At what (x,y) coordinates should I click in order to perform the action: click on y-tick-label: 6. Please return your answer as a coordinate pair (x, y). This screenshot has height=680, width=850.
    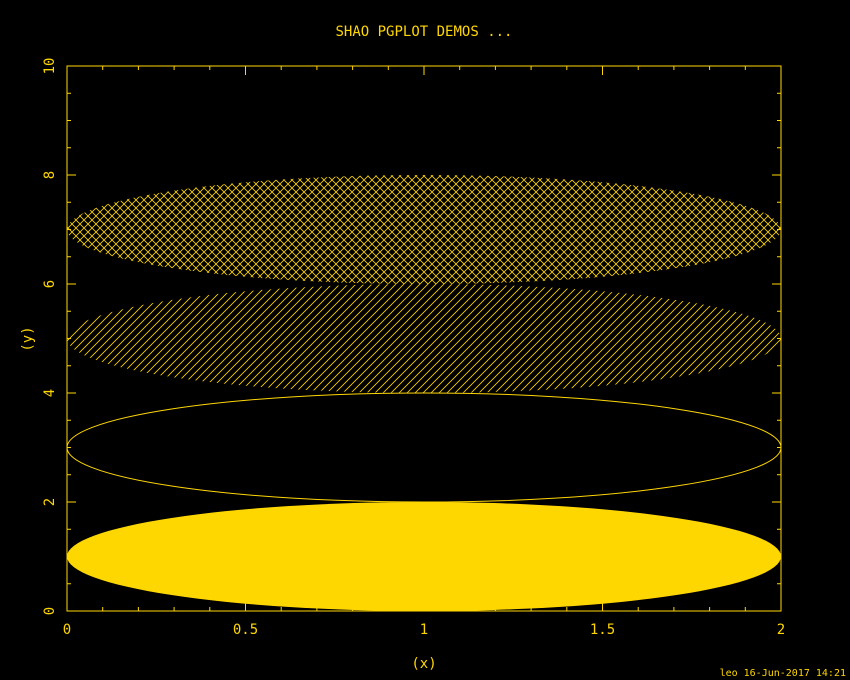
    Looking at the image, I should click on (50, 284).